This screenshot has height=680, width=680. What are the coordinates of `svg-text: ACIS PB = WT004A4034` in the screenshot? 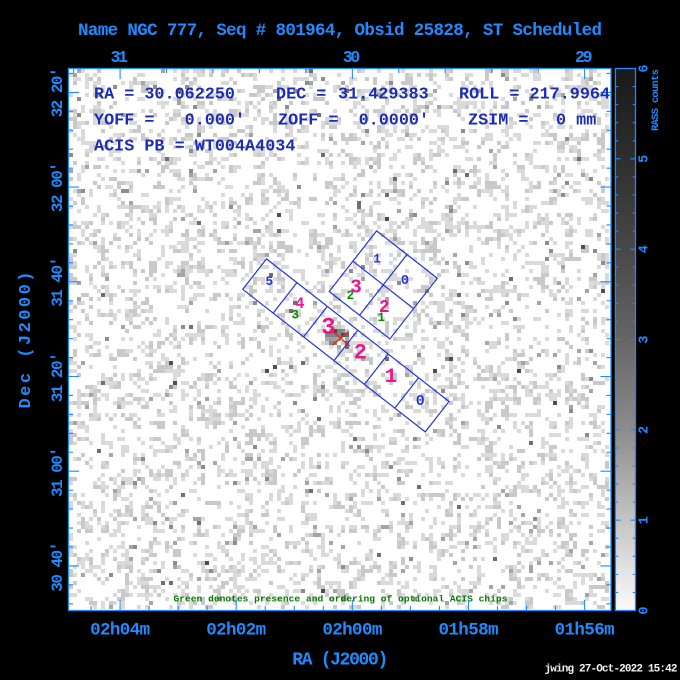 It's located at (194, 147).